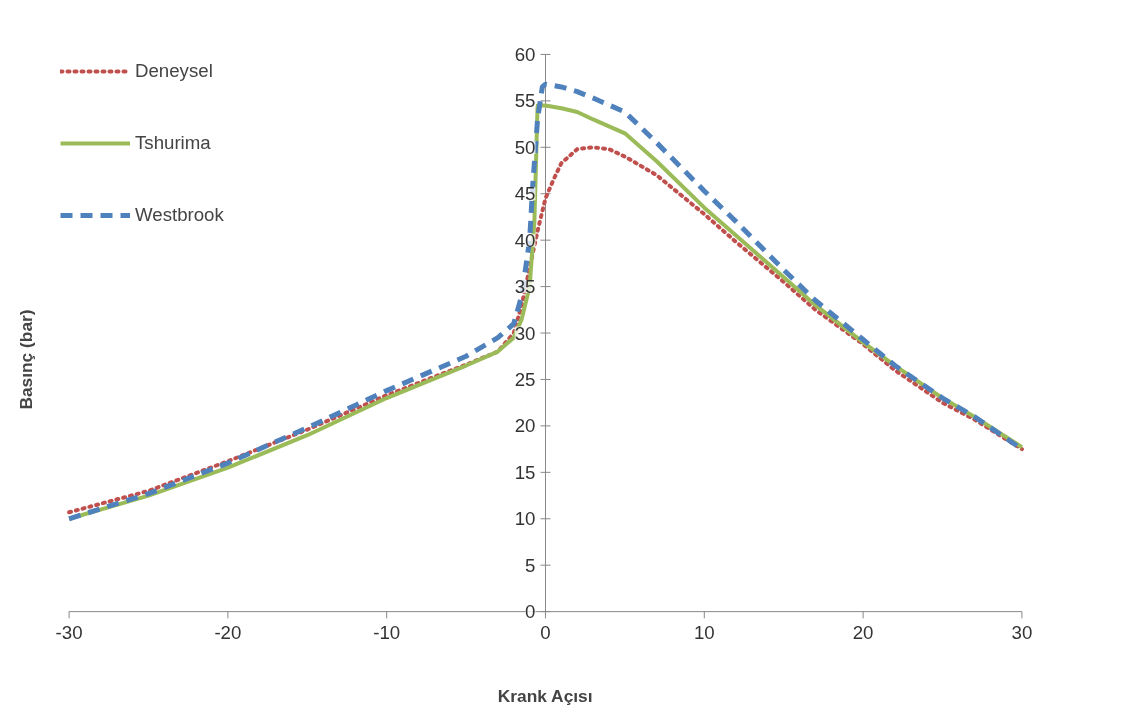  What do you see at coordinates (387, 632) in the screenshot?
I see `x-tick-label: -10` at bounding box center [387, 632].